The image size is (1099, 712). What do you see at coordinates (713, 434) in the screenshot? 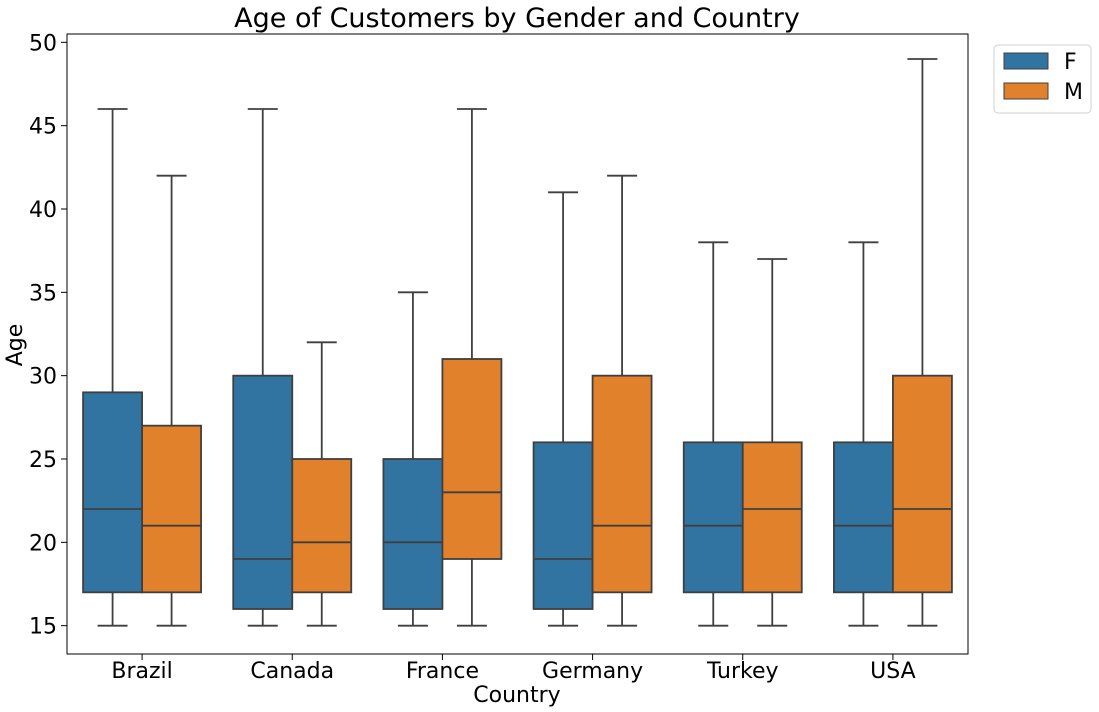
I see `box-F-turkey` at bounding box center [713, 434].